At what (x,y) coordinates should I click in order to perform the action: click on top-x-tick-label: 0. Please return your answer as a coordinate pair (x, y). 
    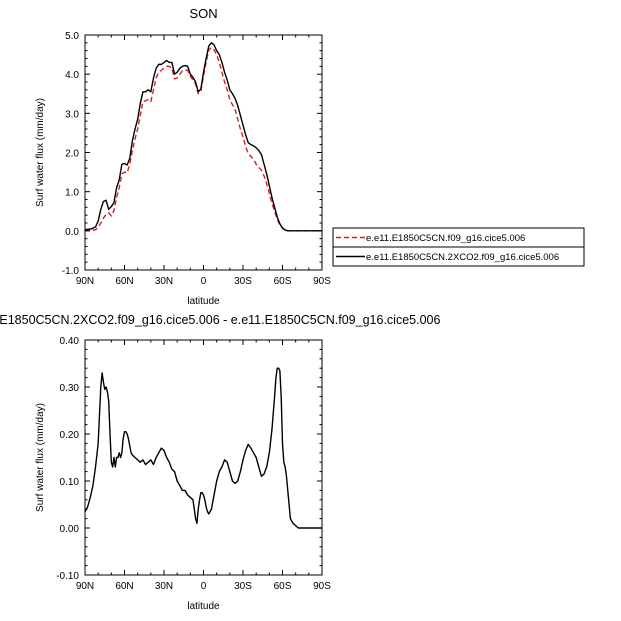
    Looking at the image, I should click on (204, 281).